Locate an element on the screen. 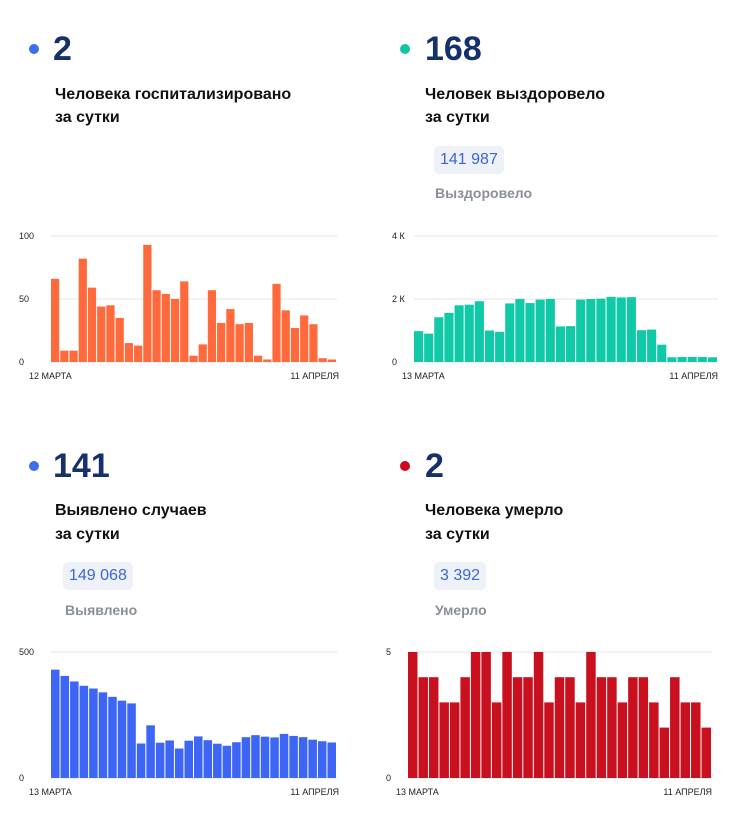  chart: 100 50 0 12 МАРТА 11 АПРЕЛЯ is located at coordinates (179, 306).